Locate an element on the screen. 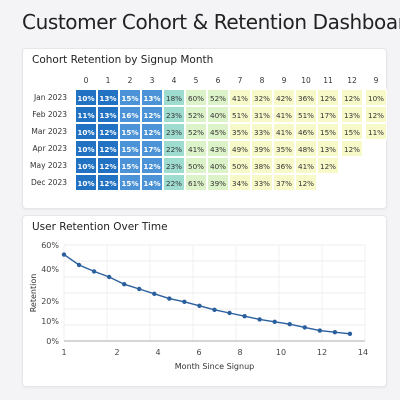 This screenshot has width=400, height=400. heatmap-cell: 38% is located at coordinates (262, 165).